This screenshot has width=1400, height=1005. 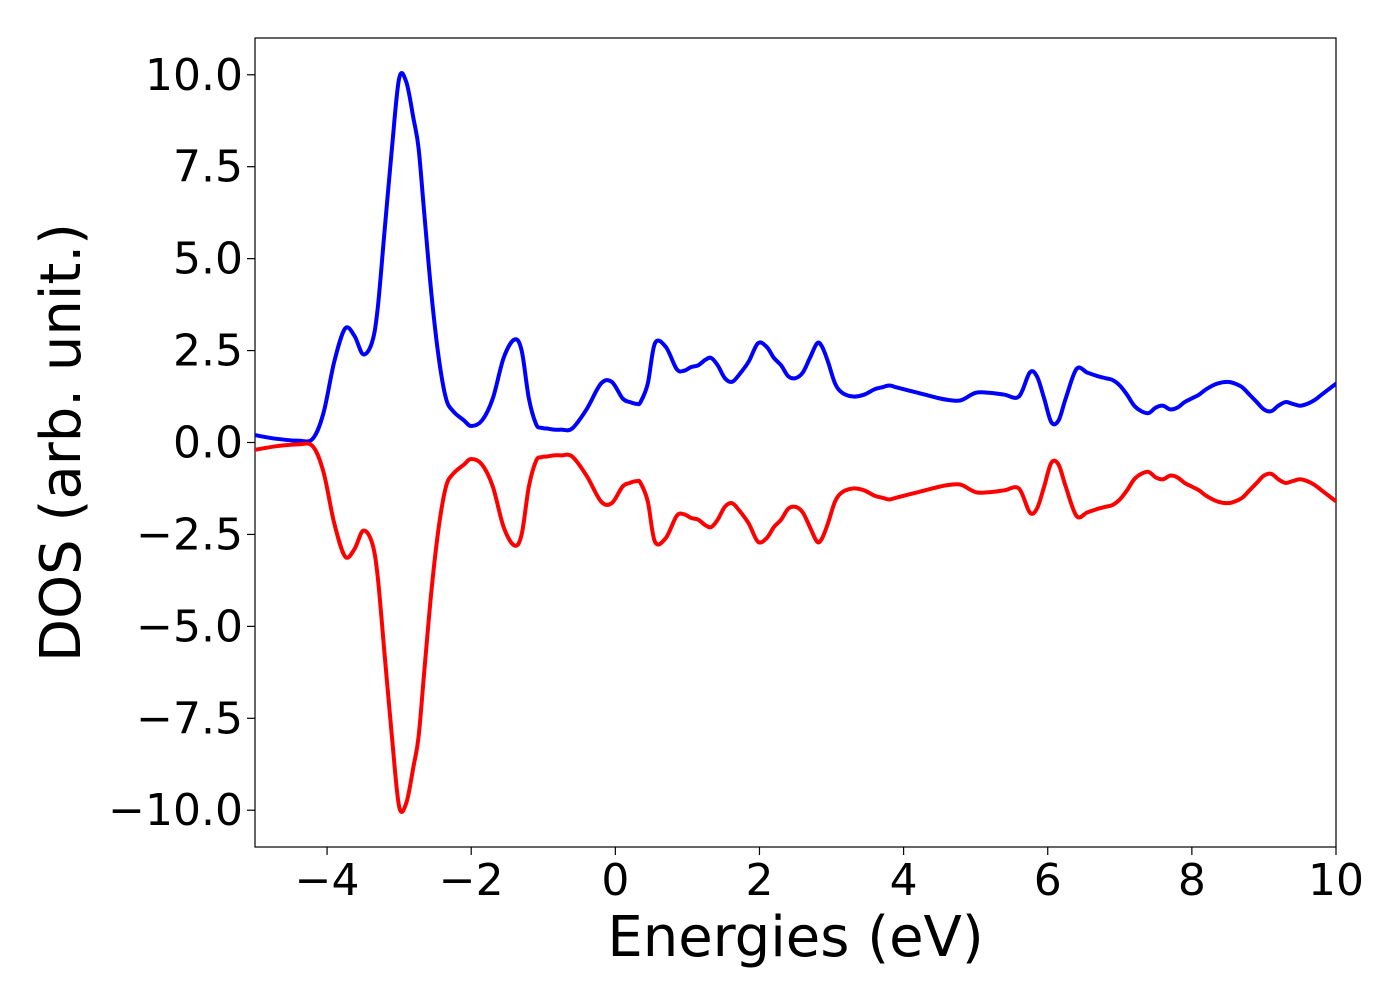 What do you see at coordinates (189, 534) in the screenshot?
I see `y-tick-label: −2.5` at bounding box center [189, 534].